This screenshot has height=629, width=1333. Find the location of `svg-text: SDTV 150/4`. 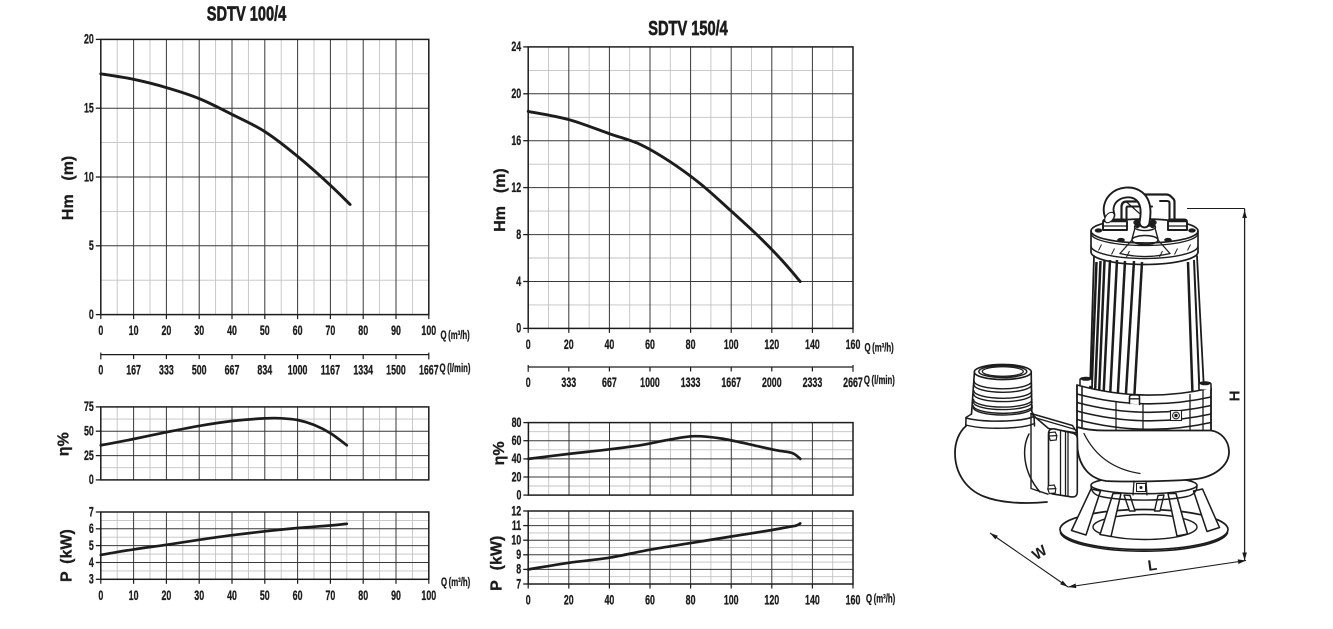

svg-text: SDTV 150/4 is located at coordinates (688, 28).